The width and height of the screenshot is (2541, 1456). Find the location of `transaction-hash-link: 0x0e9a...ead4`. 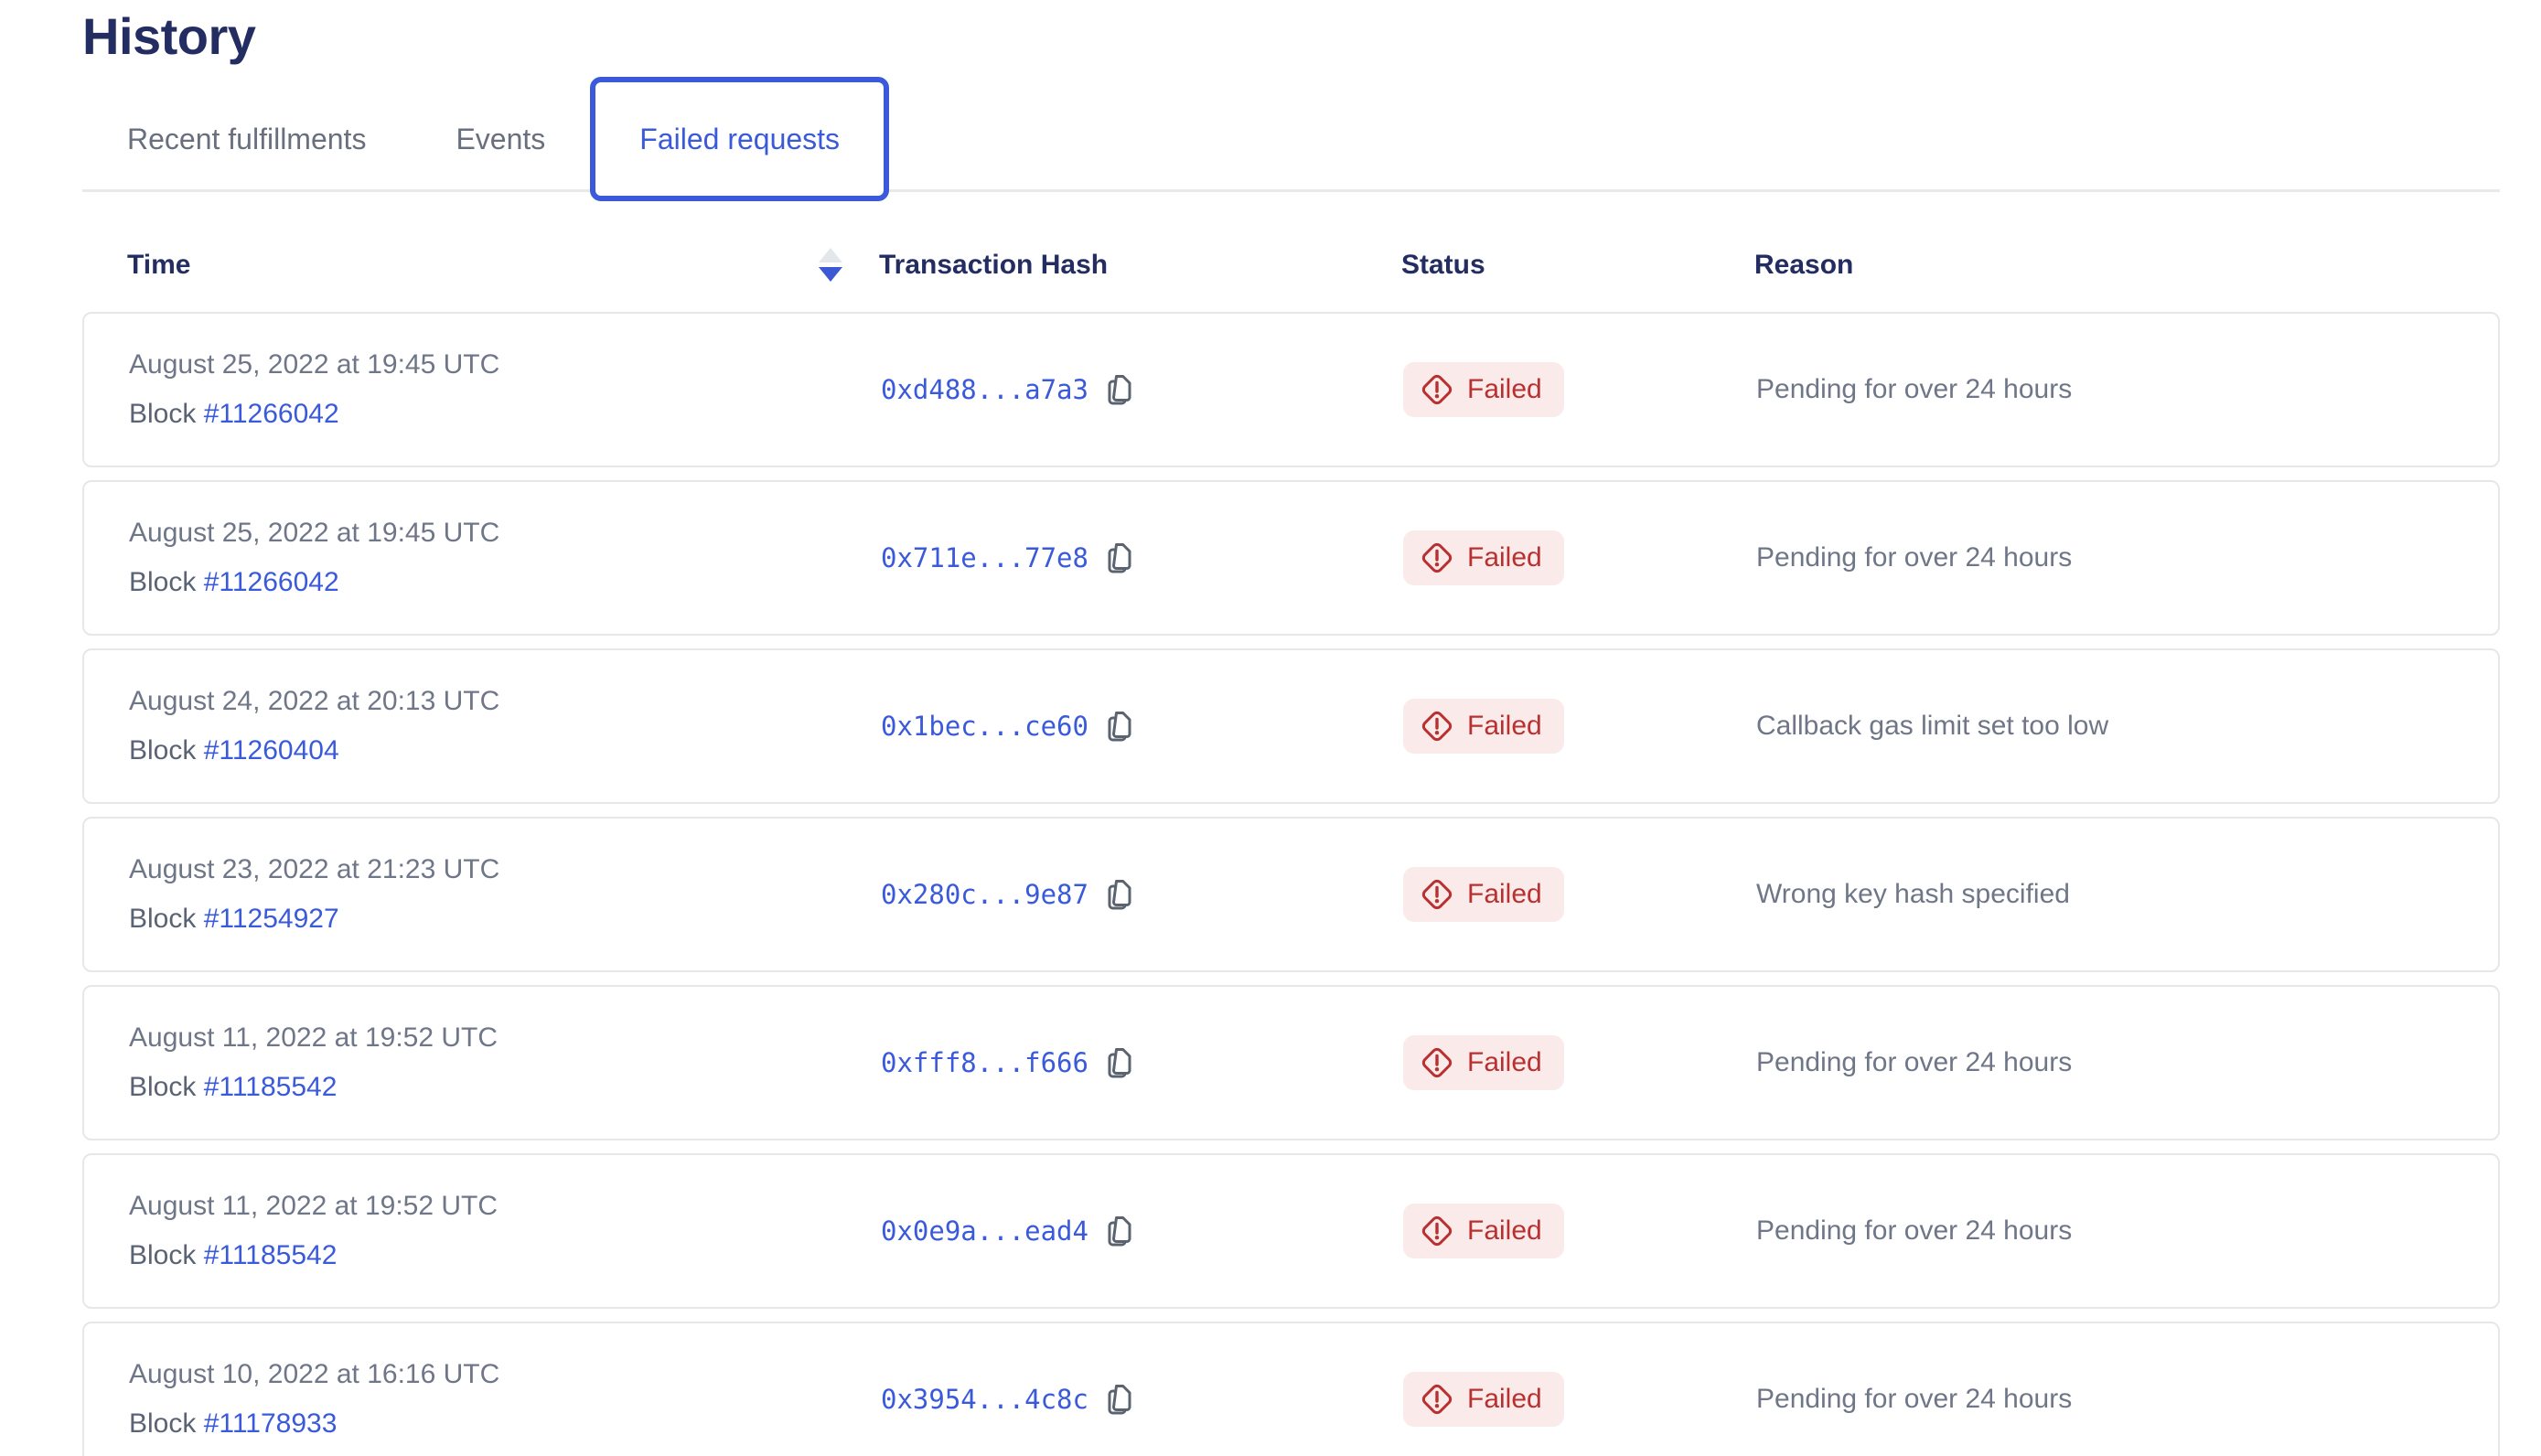

transaction-hash-link: 0x0e9a...ead4 is located at coordinates (984, 1231).